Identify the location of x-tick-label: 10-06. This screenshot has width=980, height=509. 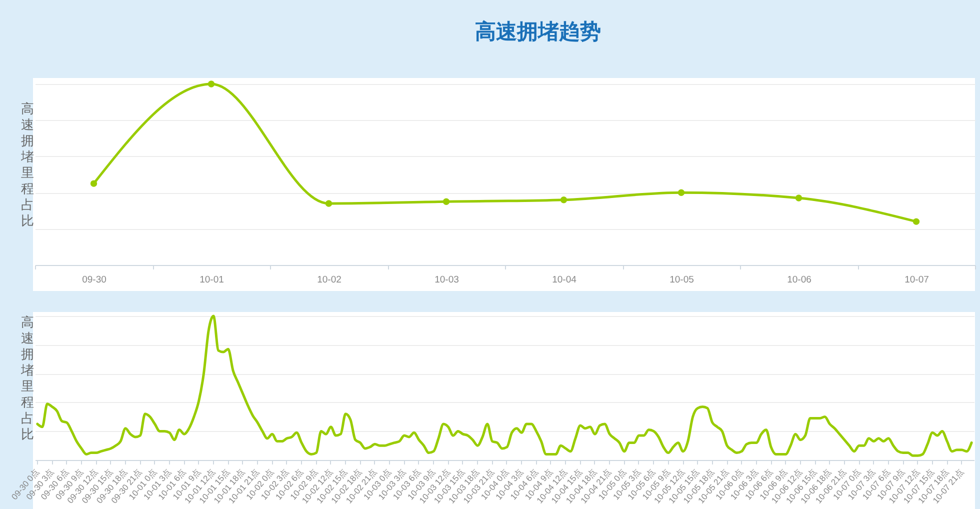
(799, 280).